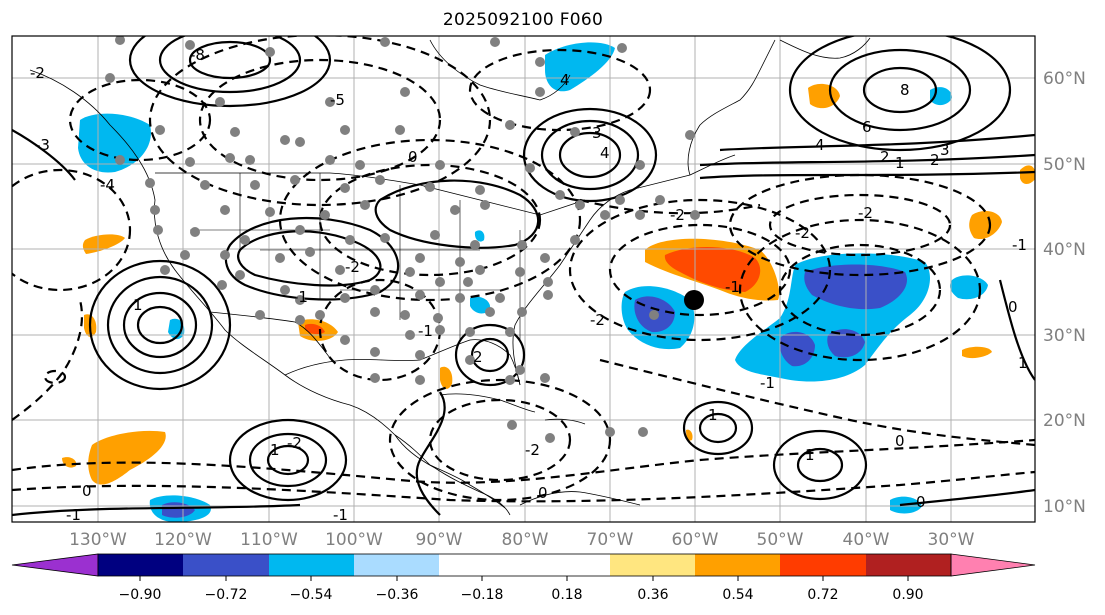 This screenshot has height=615, width=1105. I want to click on colorbar-tick-label: −0.72, so click(226, 595).